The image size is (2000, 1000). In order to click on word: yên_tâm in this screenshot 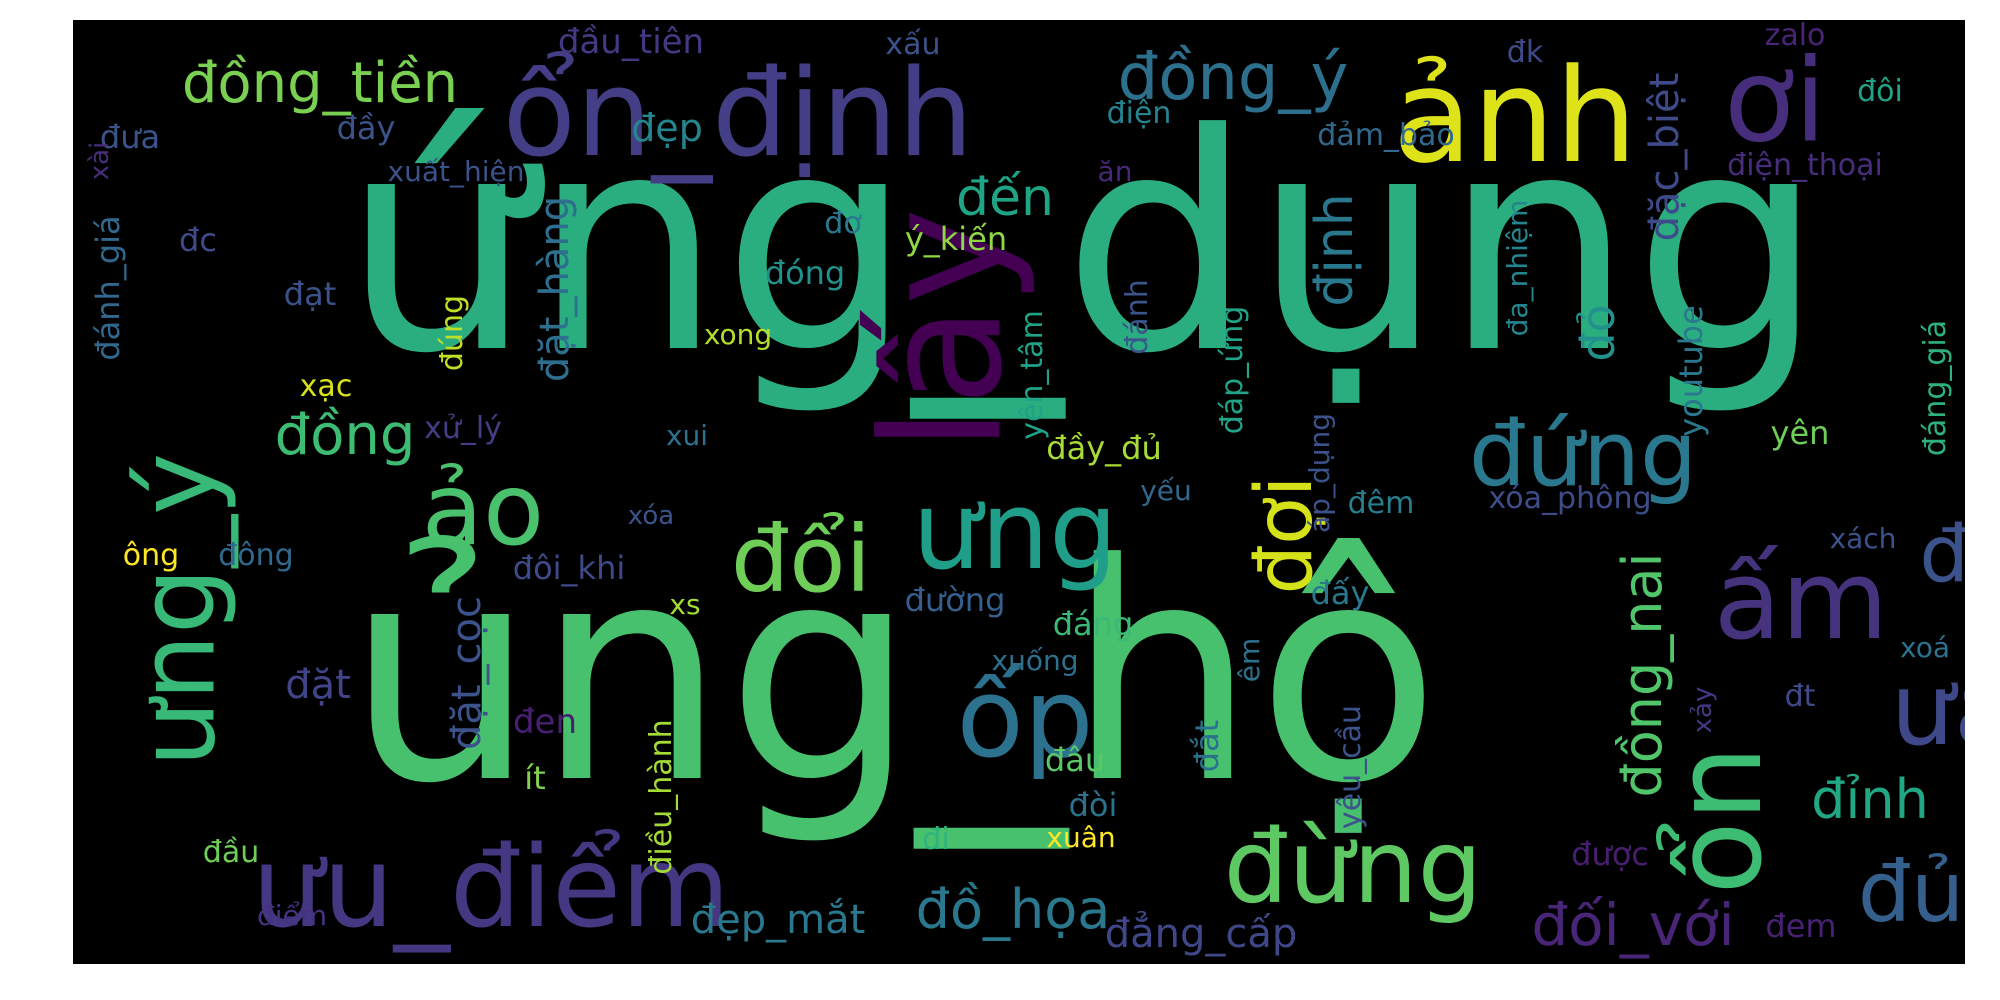, I will do `click(1032, 375)`.